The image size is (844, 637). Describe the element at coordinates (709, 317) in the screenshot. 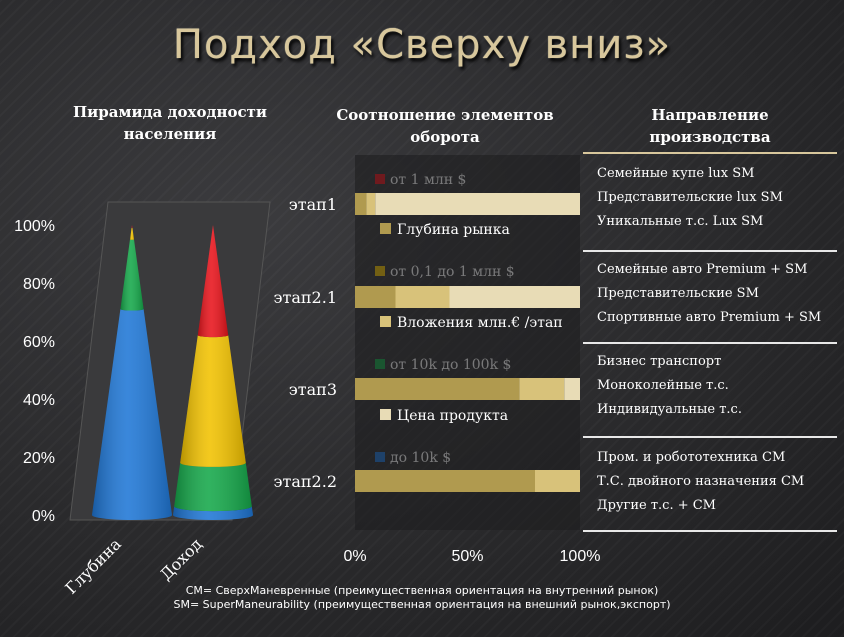

I see `production-item: Спортивные авто Premium + SM` at that location.